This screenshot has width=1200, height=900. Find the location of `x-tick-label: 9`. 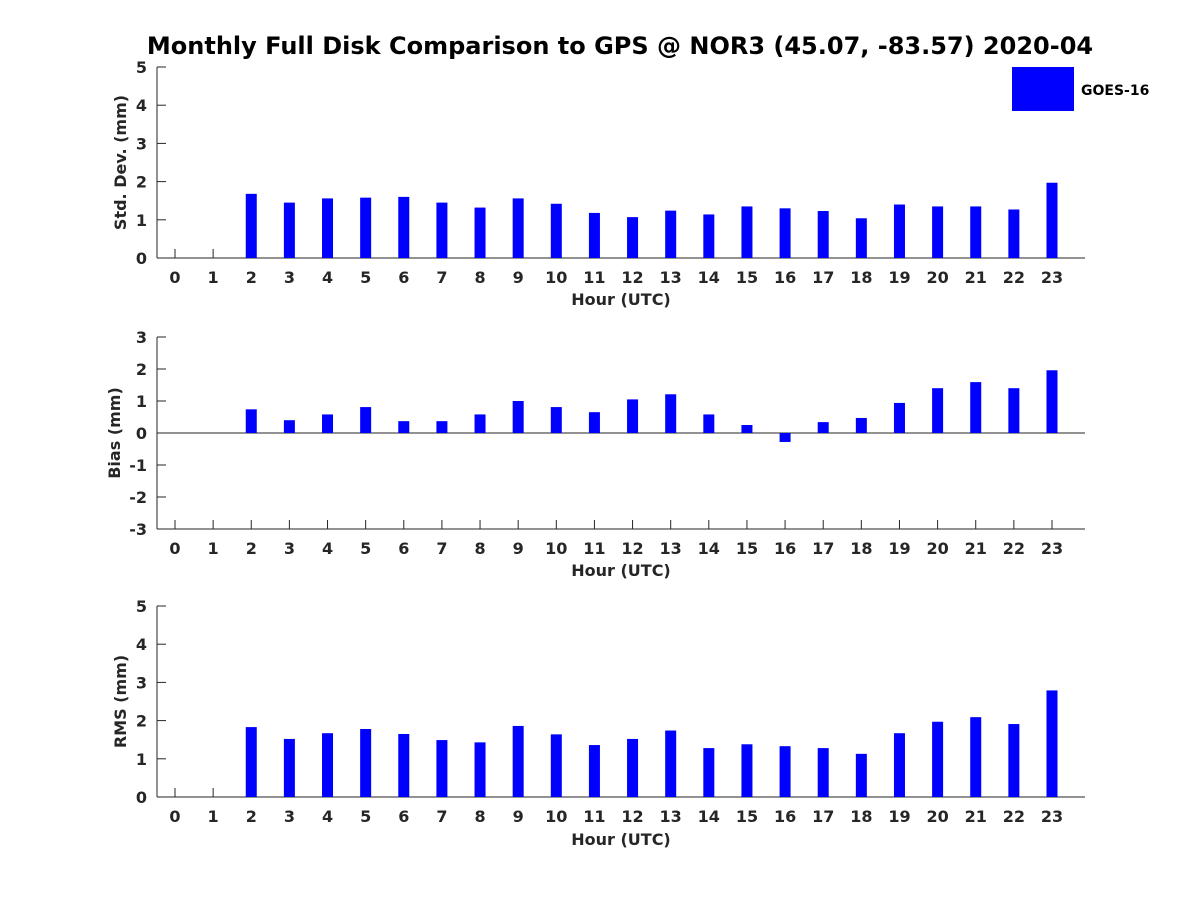

x-tick-label: 9 is located at coordinates (518, 816).